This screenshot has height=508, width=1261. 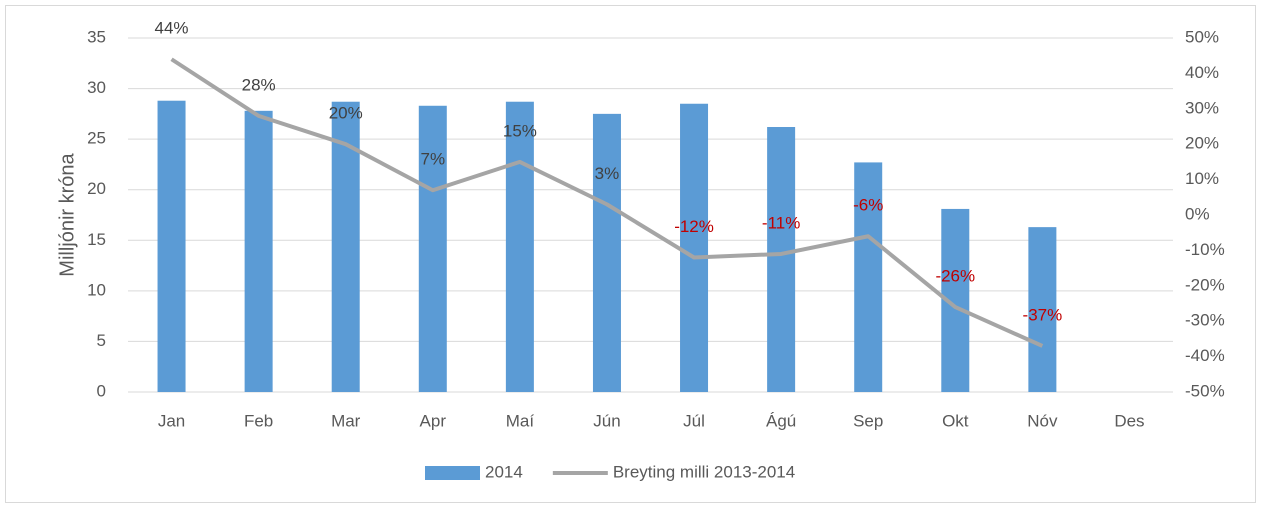 What do you see at coordinates (1205, 249) in the screenshot?
I see `y2-tick-label: -10%` at bounding box center [1205, 249].